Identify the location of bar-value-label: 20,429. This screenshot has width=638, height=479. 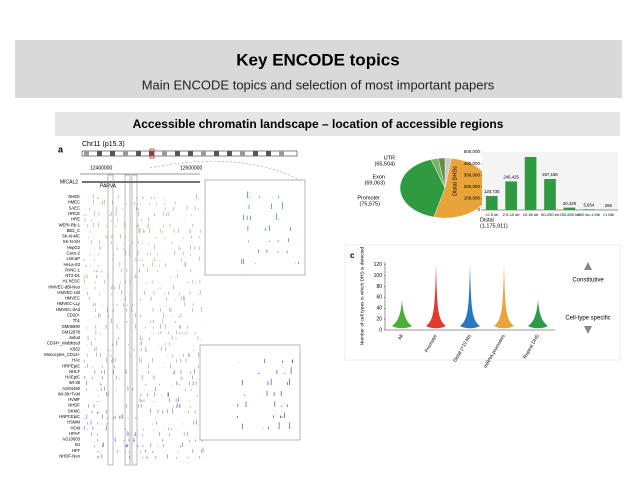
(570, 203).